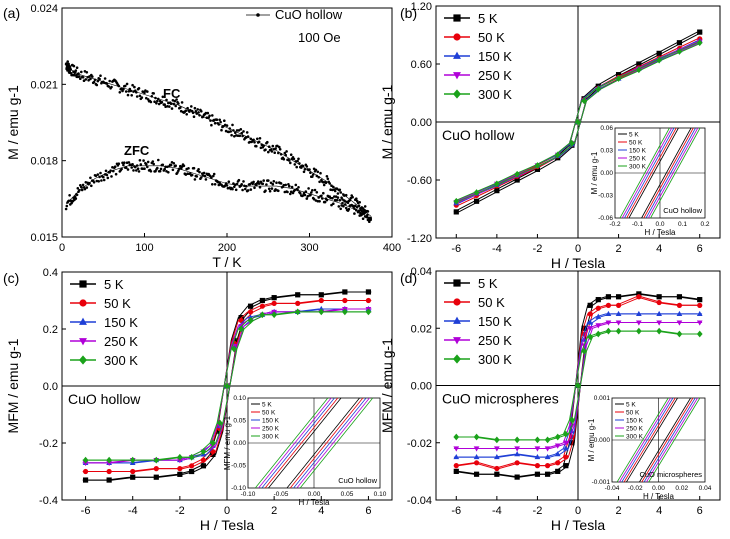 This screenshot has height=539, width=730. I want to click on inset-y-axis-label: M / emu g-1, so click(591, 439).